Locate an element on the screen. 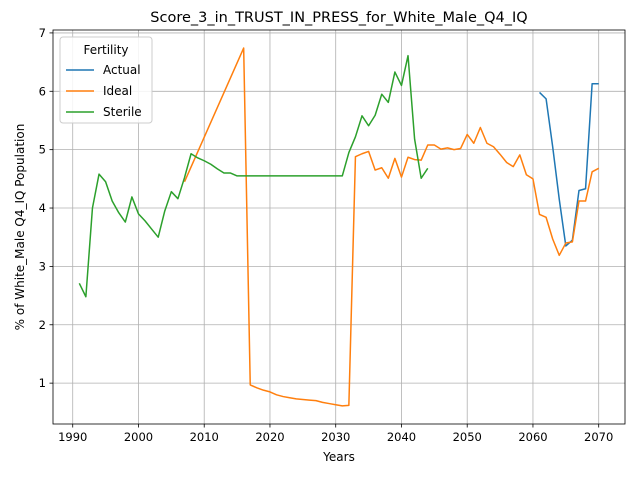 The height and width of the screenshot is (484, 640). legend-label-sterile: Sterile is located at coordinates (122, 112).